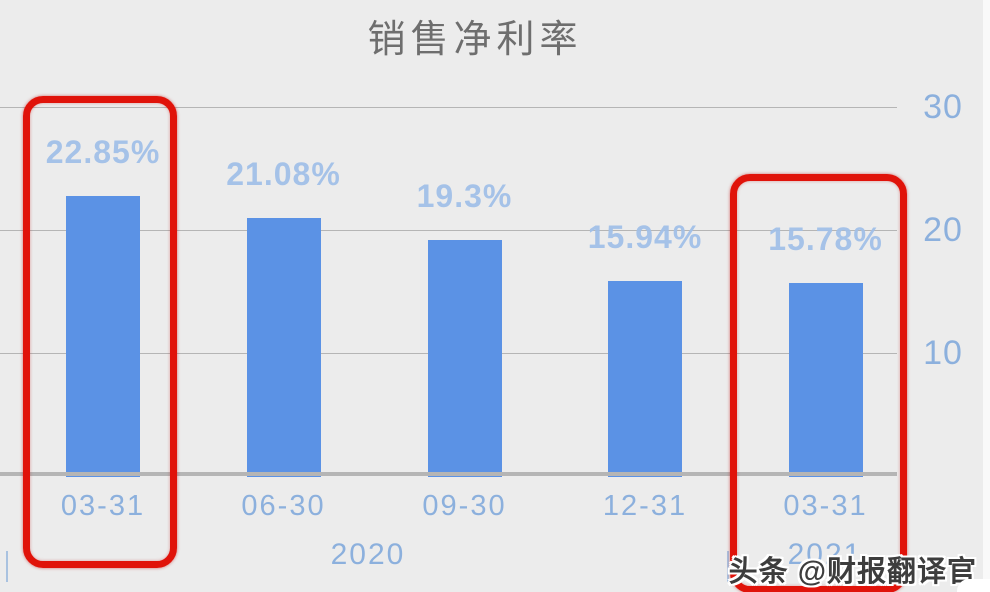 This screenshot has width=990, height=592. I want to click on bar-value-label: 21.08%, so click(283, 173).